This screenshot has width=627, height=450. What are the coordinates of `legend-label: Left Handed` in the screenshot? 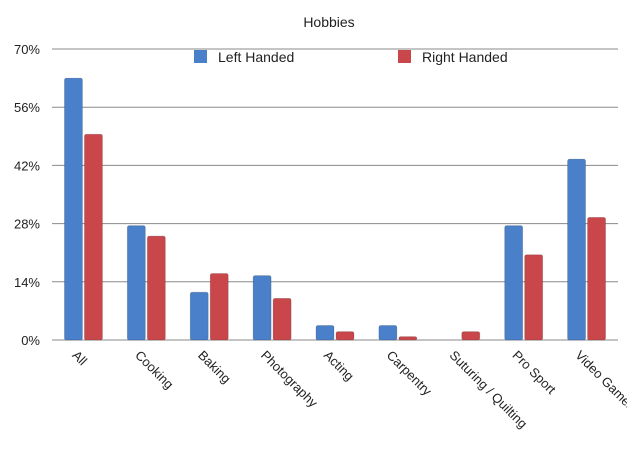 It's located at (256, 57).